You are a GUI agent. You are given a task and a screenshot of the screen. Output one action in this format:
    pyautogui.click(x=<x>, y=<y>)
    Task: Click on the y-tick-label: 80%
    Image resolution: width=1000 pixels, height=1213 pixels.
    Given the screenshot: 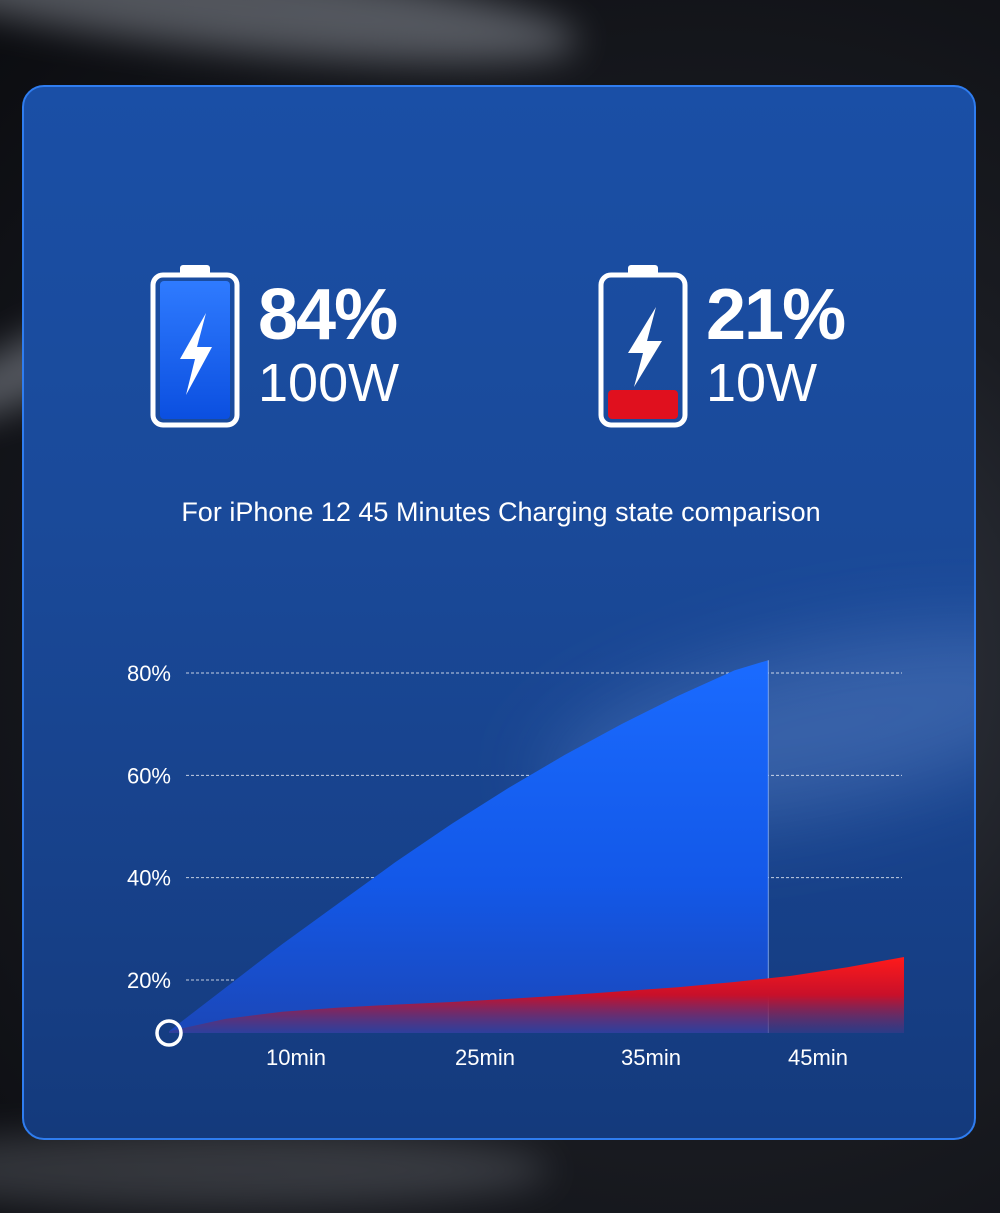 What is the action you would take?
    pyautogui.click(x=149, y=673)
    